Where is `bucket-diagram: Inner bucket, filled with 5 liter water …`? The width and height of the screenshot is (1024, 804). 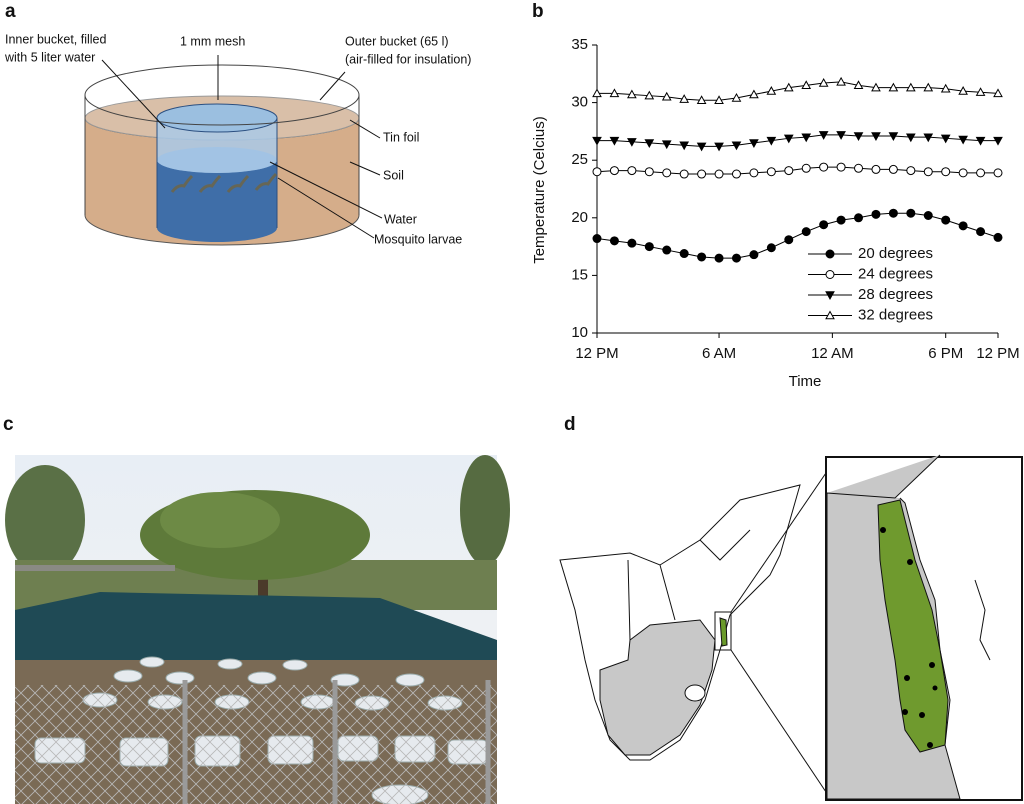
bucket-diagram: Inner bucket, filled with 5 liter water … is located at coordinates (237, 139).